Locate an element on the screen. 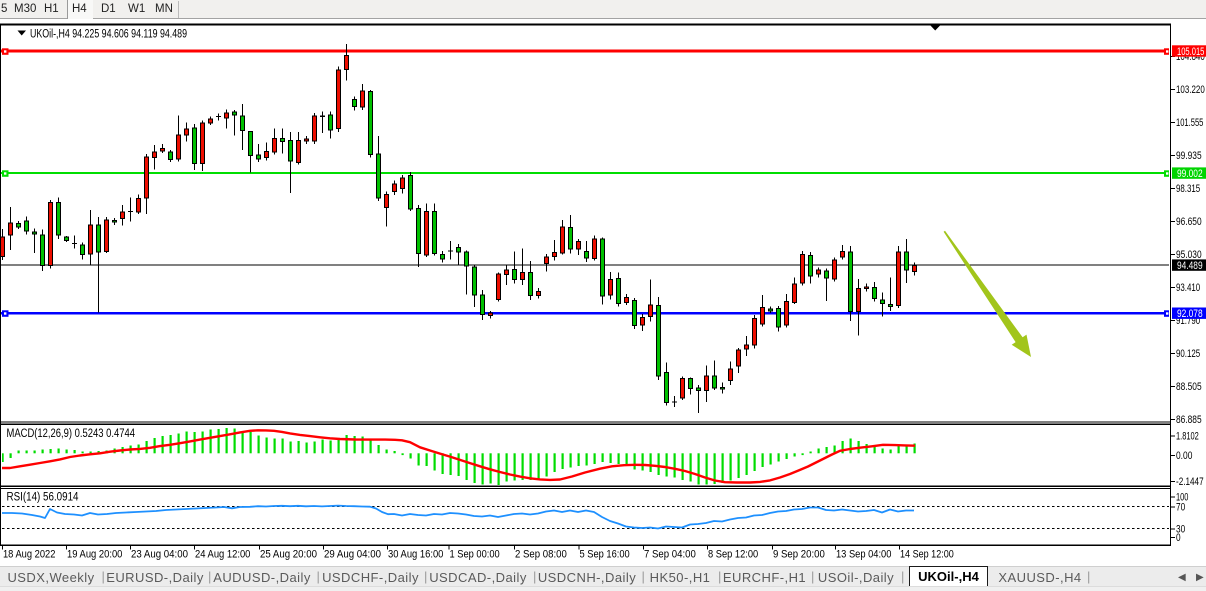 The width and height of the screenshot is (1206, 591). svg-text: 25 Aug 20:00 is located at coordinates (288, 555).